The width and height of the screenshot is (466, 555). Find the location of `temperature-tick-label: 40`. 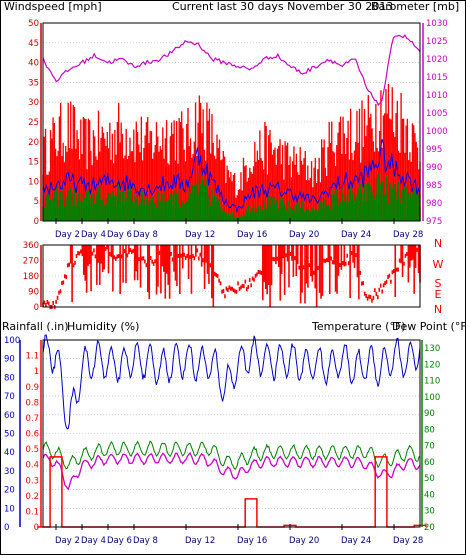

temperature-tick-label: 40 is located at coordinates (429, 495).